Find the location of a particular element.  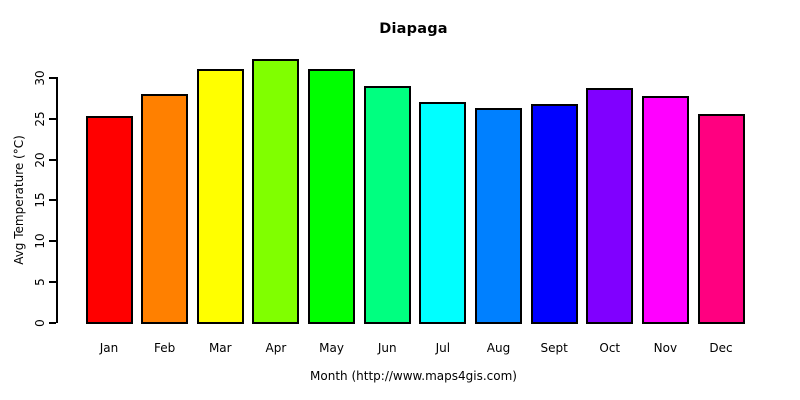

bar-jun is located at coordinates (387, 205).